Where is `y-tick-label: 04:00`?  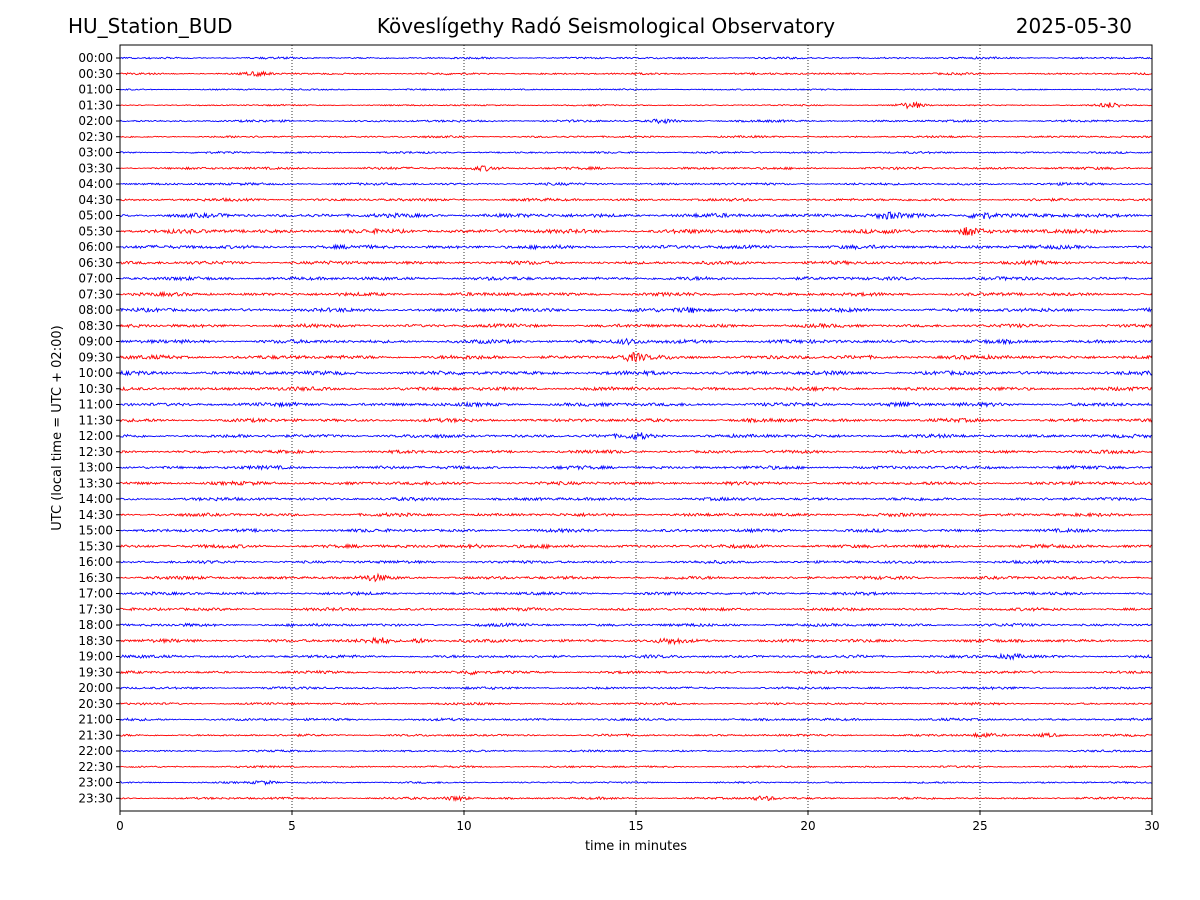 y-tick-label: 04:00 is located at coordinates (95, 184).